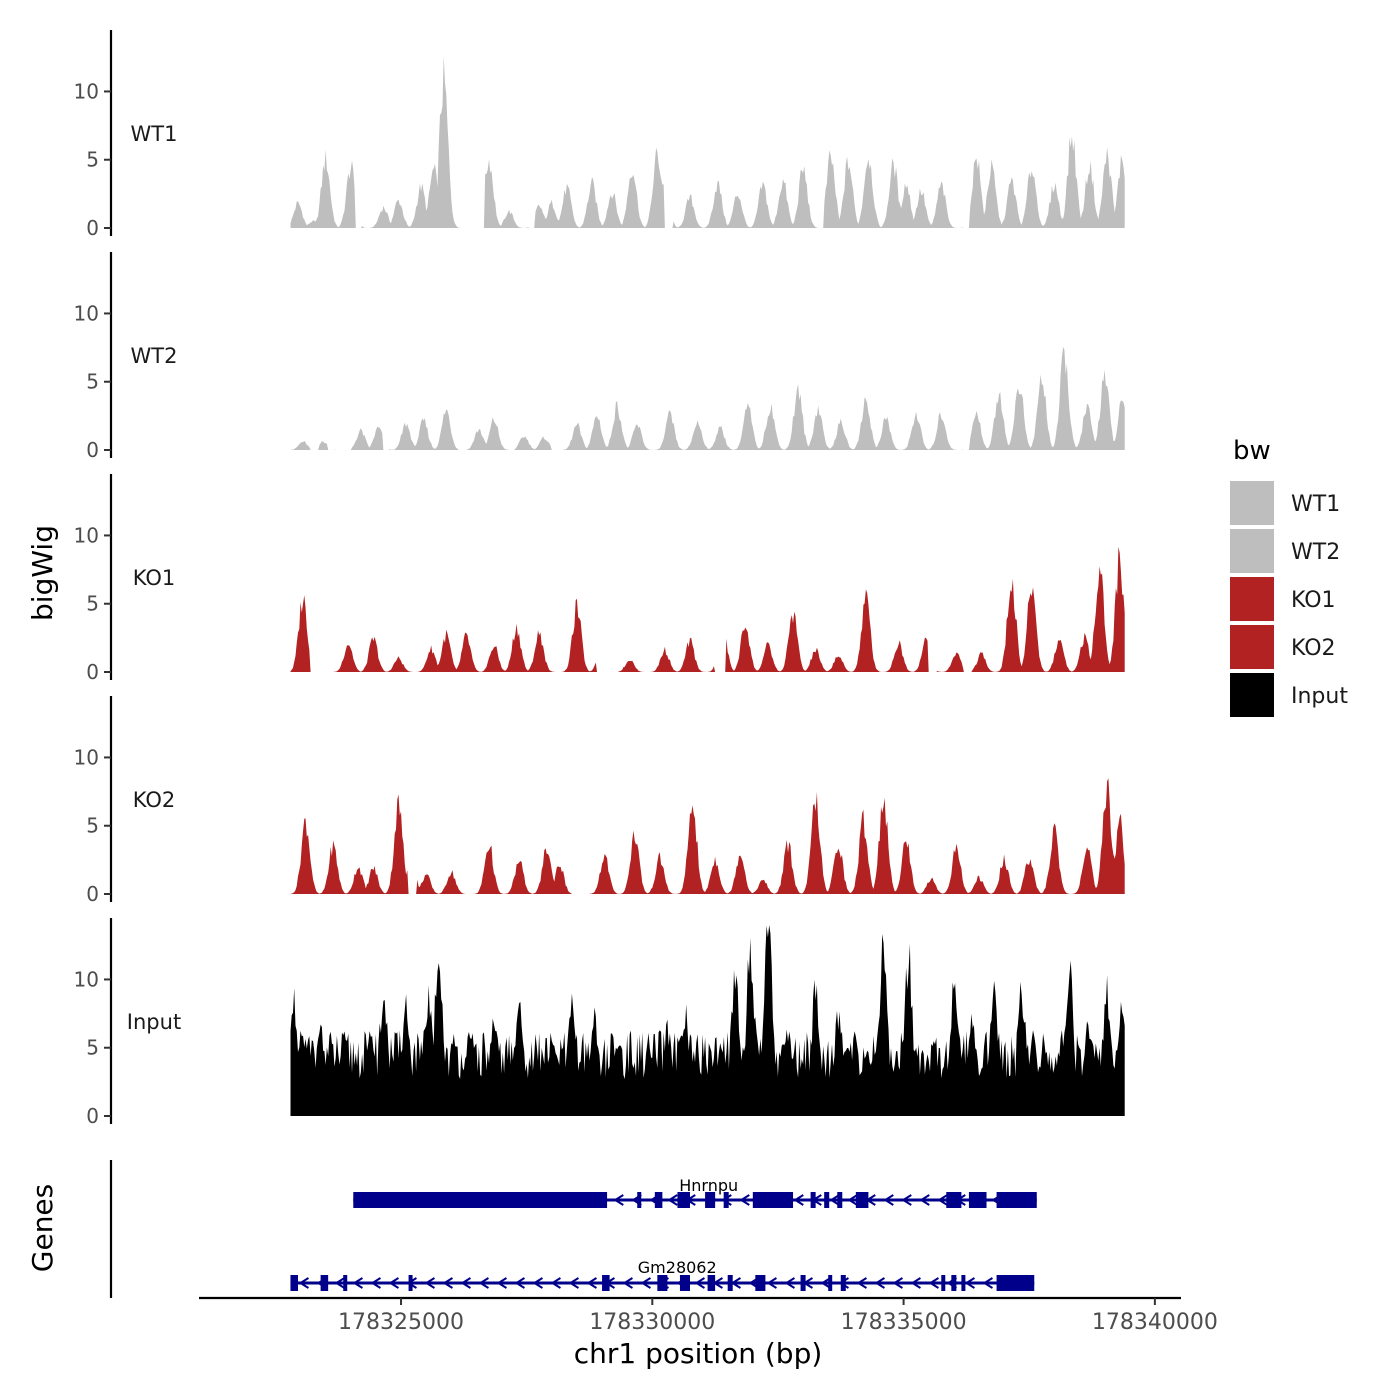 The height and width of the screenshot is (1400, 1400). I want to click on x-tick-label: 178335000, so click(904, 1322).